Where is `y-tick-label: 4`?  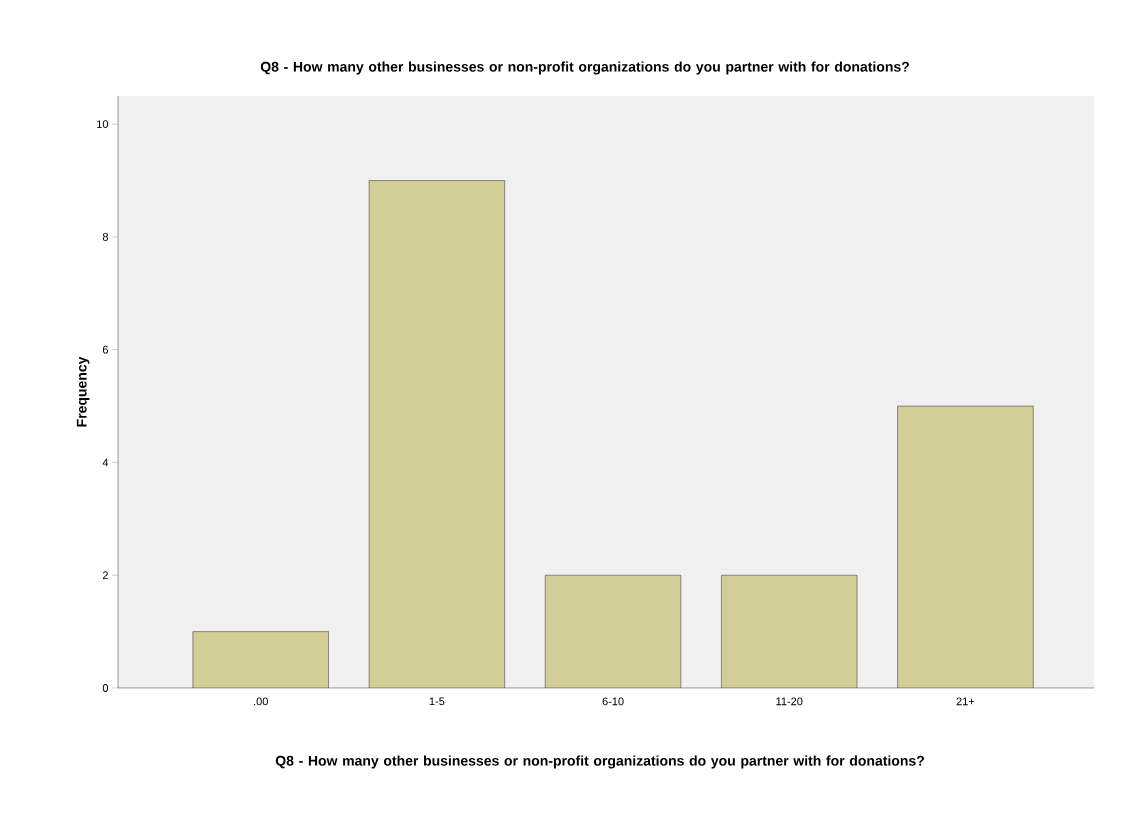
y-tick-label: 4 is located at coordinates (105, 462).